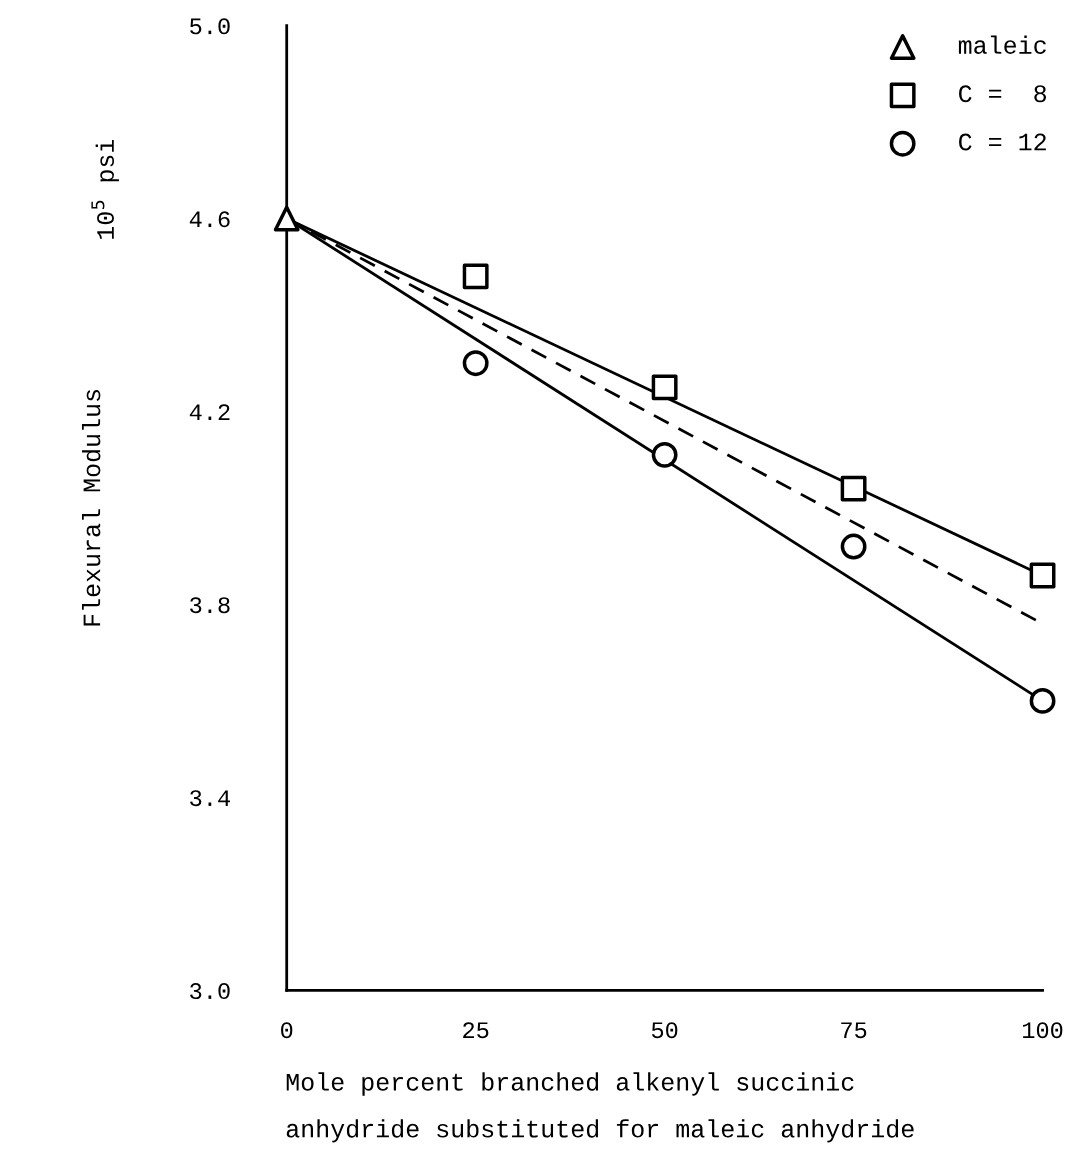 The width and height of the screenshot is (1086, 1161). I want to click on x-tick-label: 0, so click(287, 1030).